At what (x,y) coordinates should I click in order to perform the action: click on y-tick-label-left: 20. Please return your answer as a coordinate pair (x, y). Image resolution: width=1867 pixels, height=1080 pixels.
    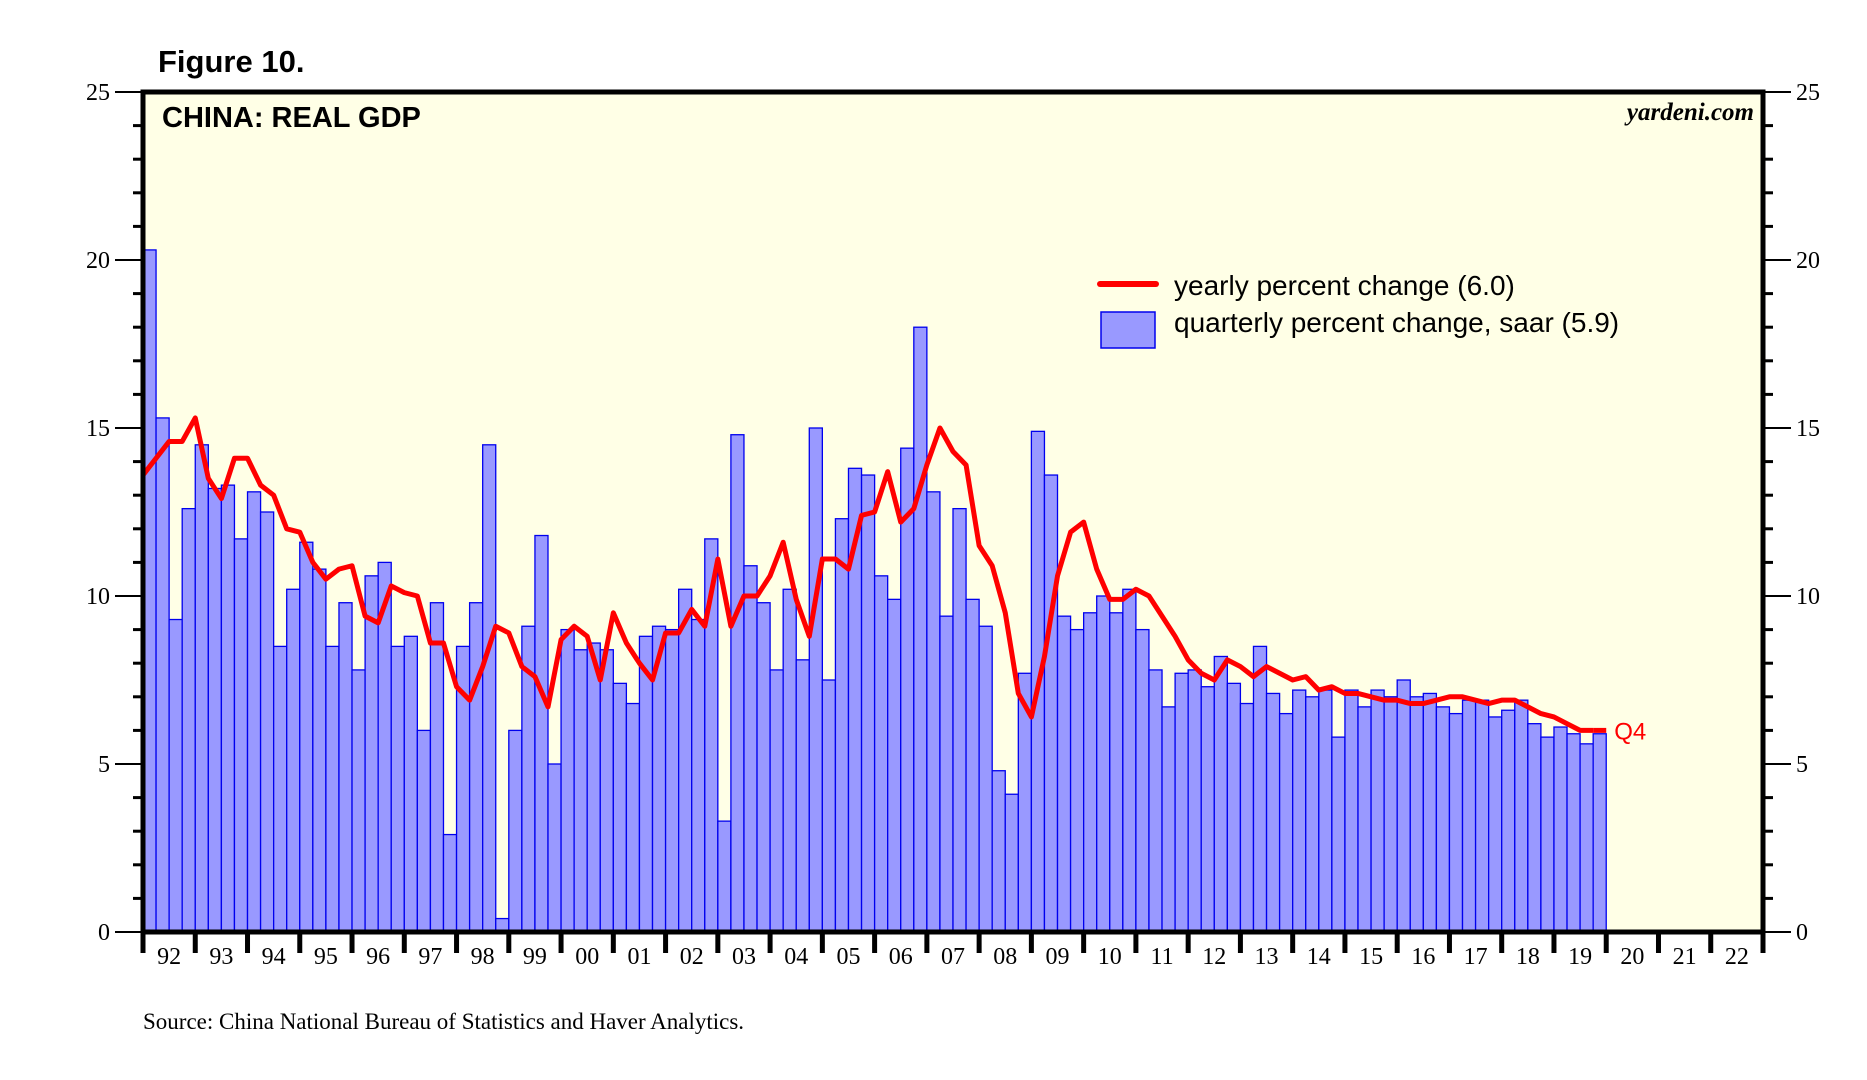
    Looking at the image, I should click on (98, 261).